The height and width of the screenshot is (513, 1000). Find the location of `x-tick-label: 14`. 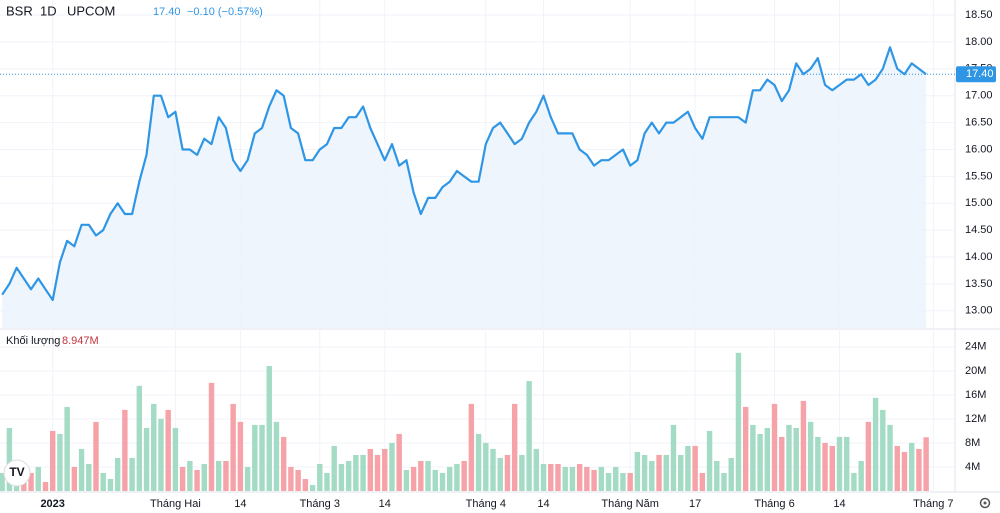

x-tick-label: 14 is located at coordinates (839, 504).